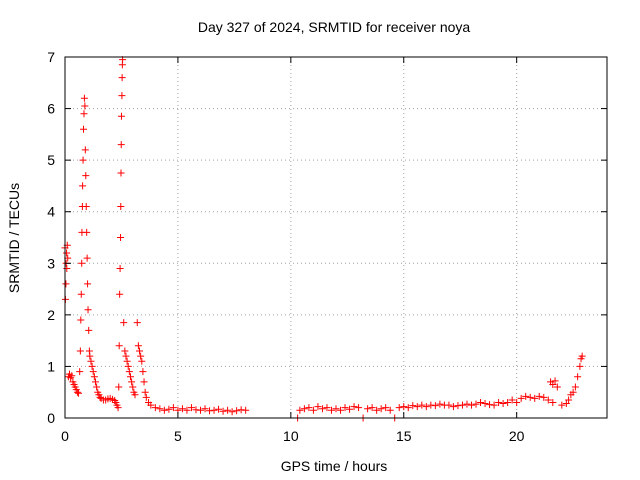  Describe the element at coordinates (51, 366) in the screenshot. I see `y-tick-label: 1` at that location.